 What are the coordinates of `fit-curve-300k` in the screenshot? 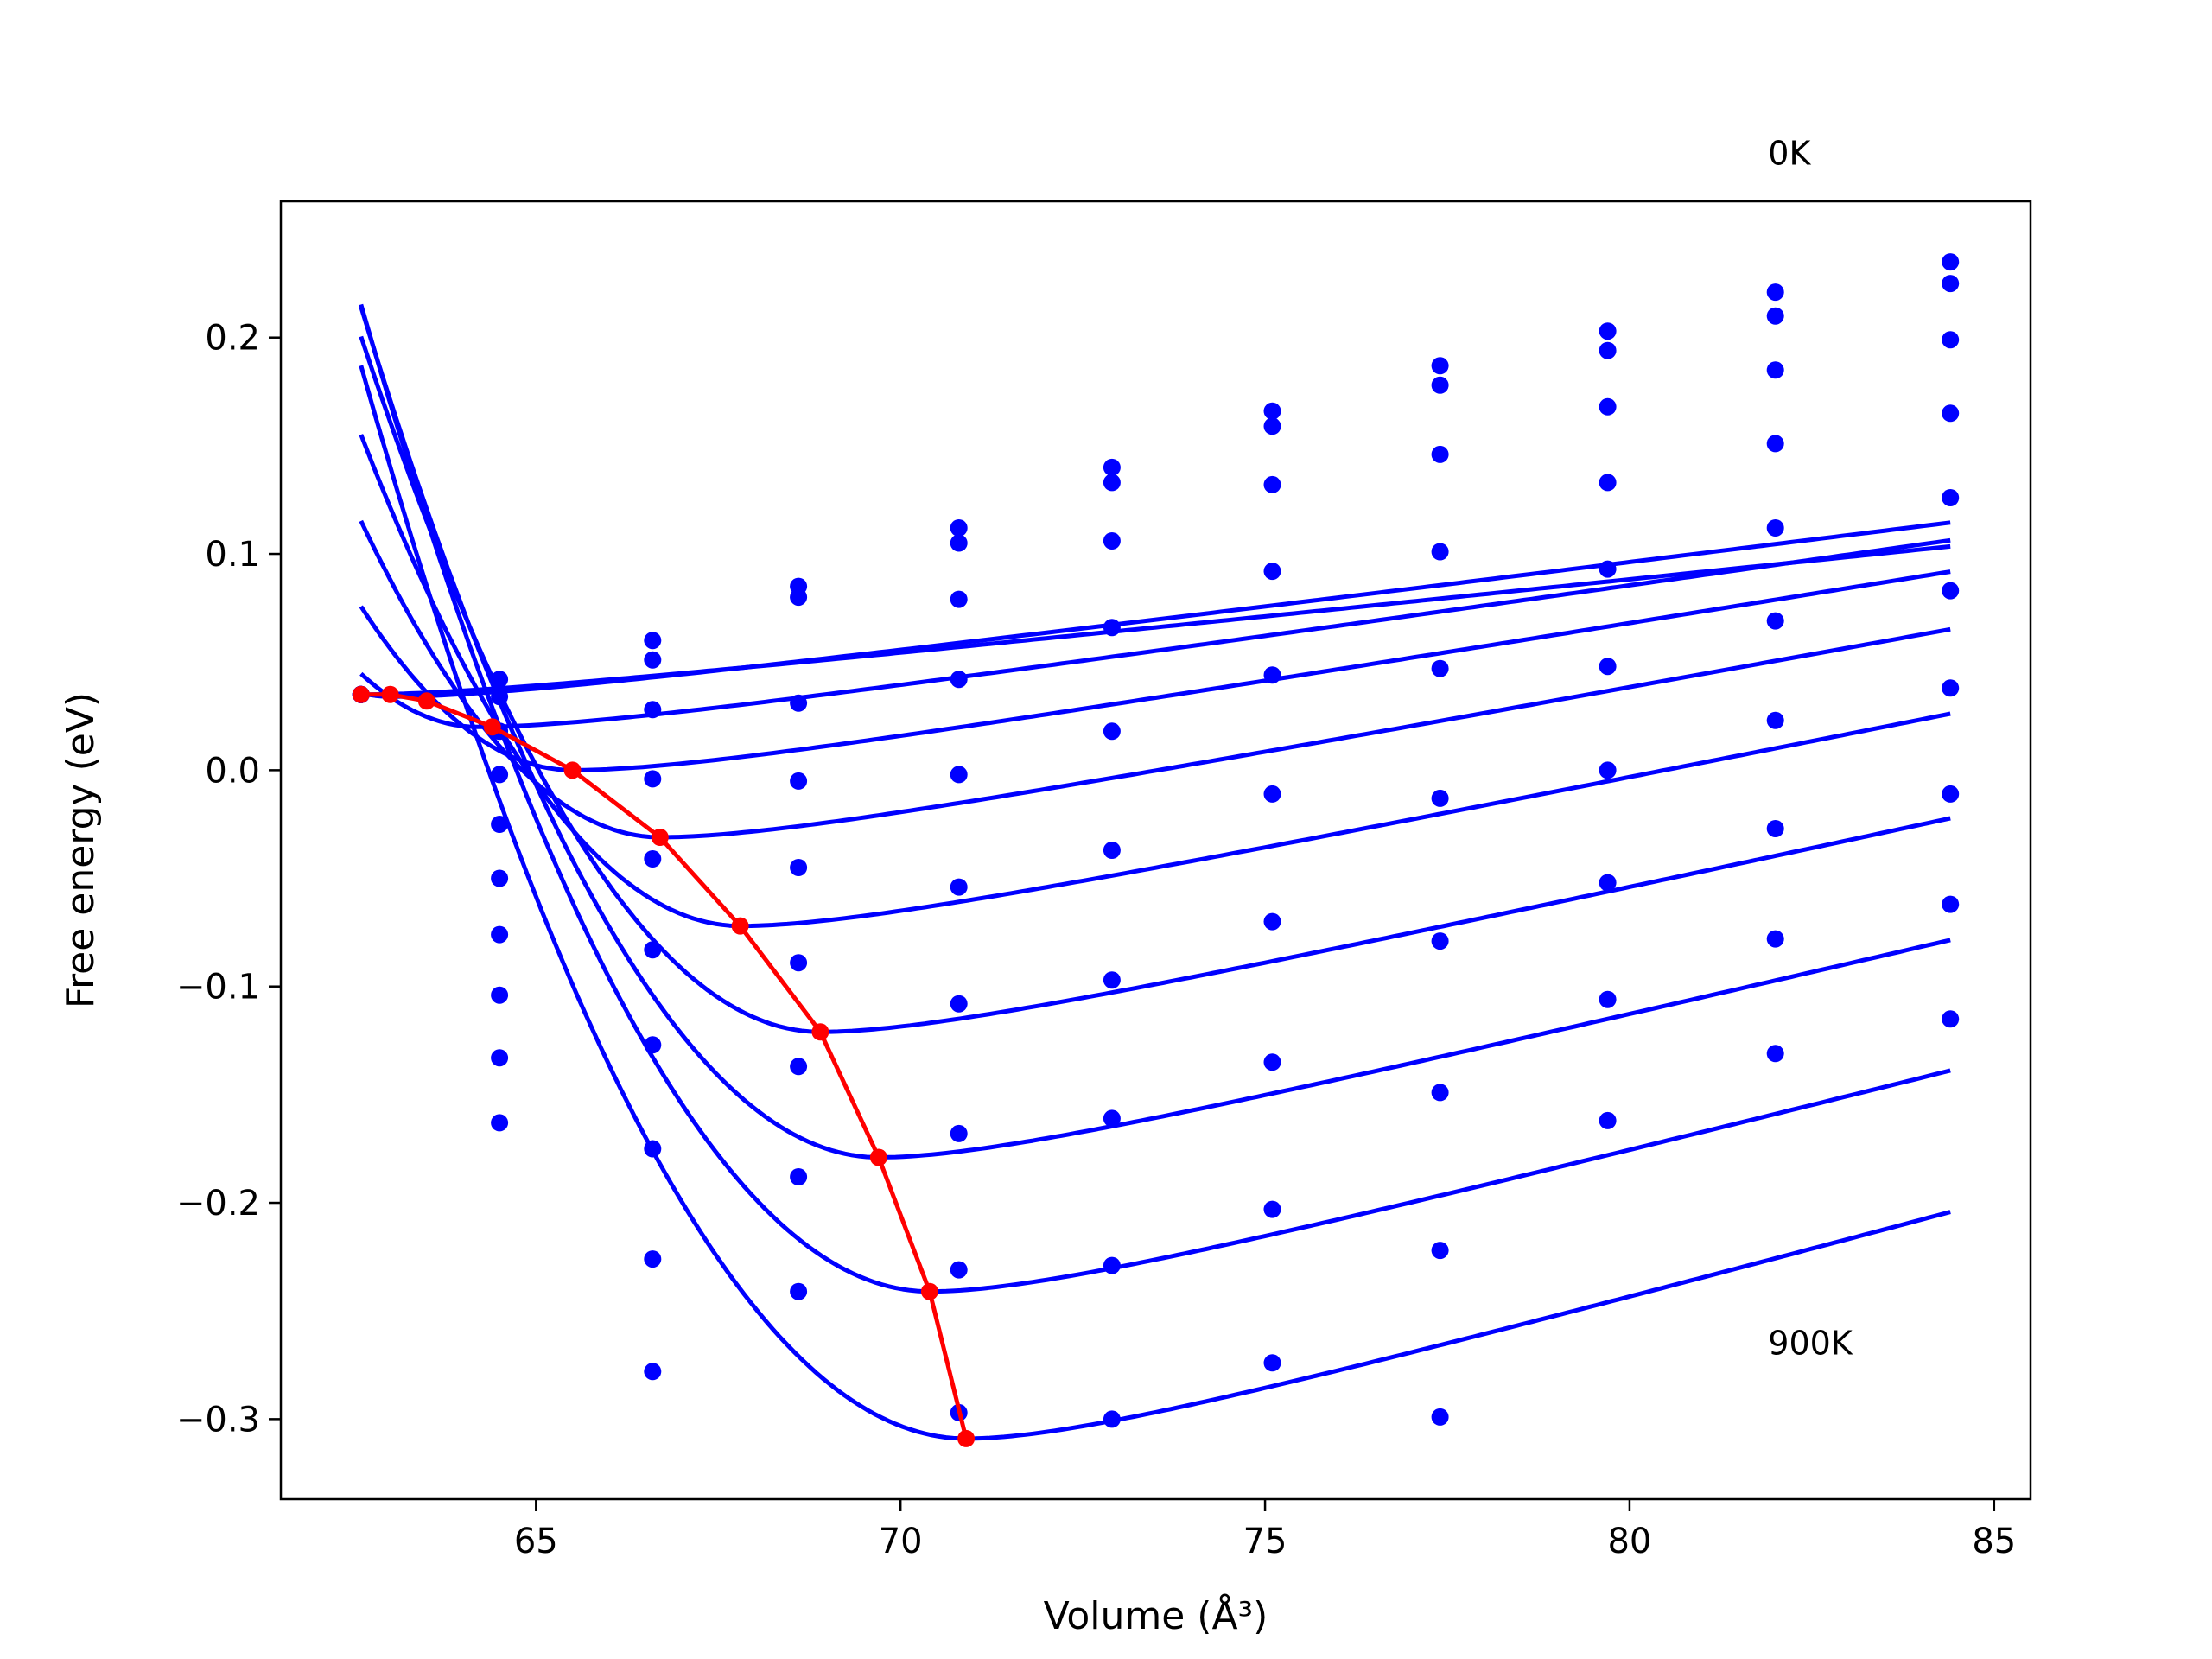 It's located at (1155, 670).